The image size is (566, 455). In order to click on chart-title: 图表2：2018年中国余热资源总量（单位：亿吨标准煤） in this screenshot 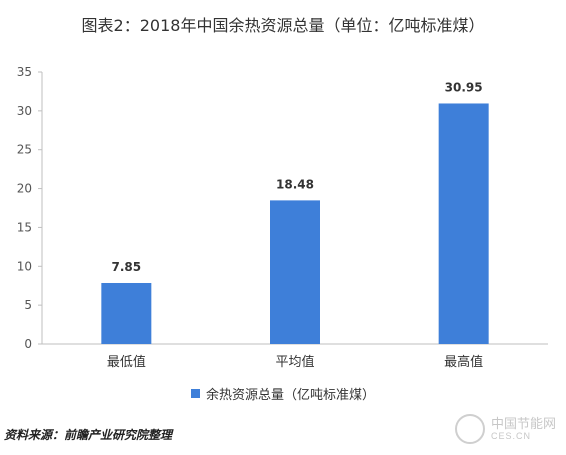, I will do `click(283, 25)`.